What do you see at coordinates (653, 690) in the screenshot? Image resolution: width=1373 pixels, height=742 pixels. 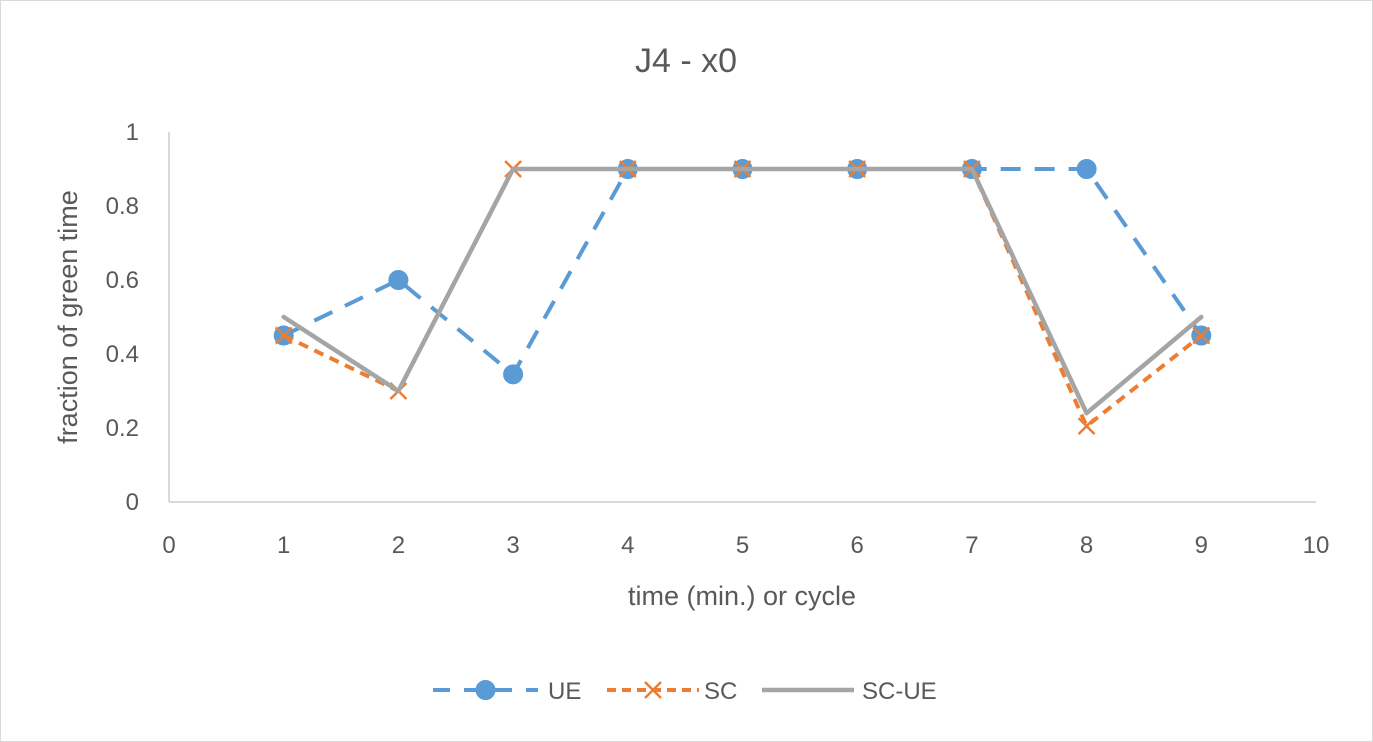 I see `legend-marker-sc-point` at bounding box center [653, 690].